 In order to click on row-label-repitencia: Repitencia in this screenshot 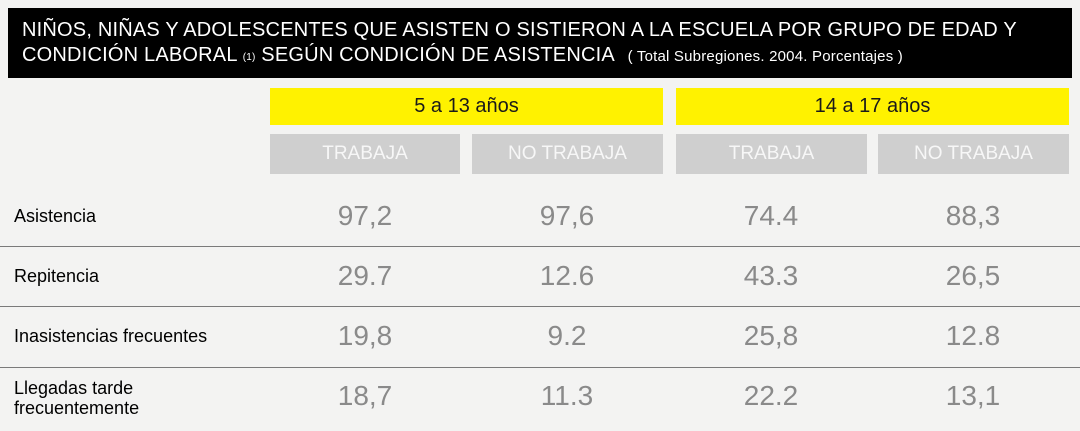, I will do `click(57, 276)`.